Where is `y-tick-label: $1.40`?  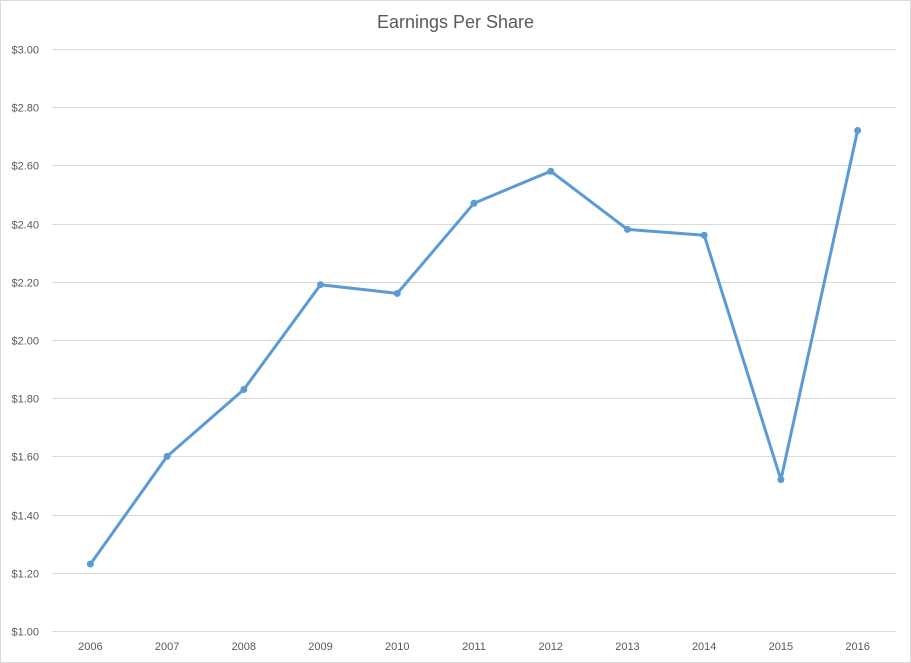 y-tick-label: $1.40 is located at coordinates (25, 517).